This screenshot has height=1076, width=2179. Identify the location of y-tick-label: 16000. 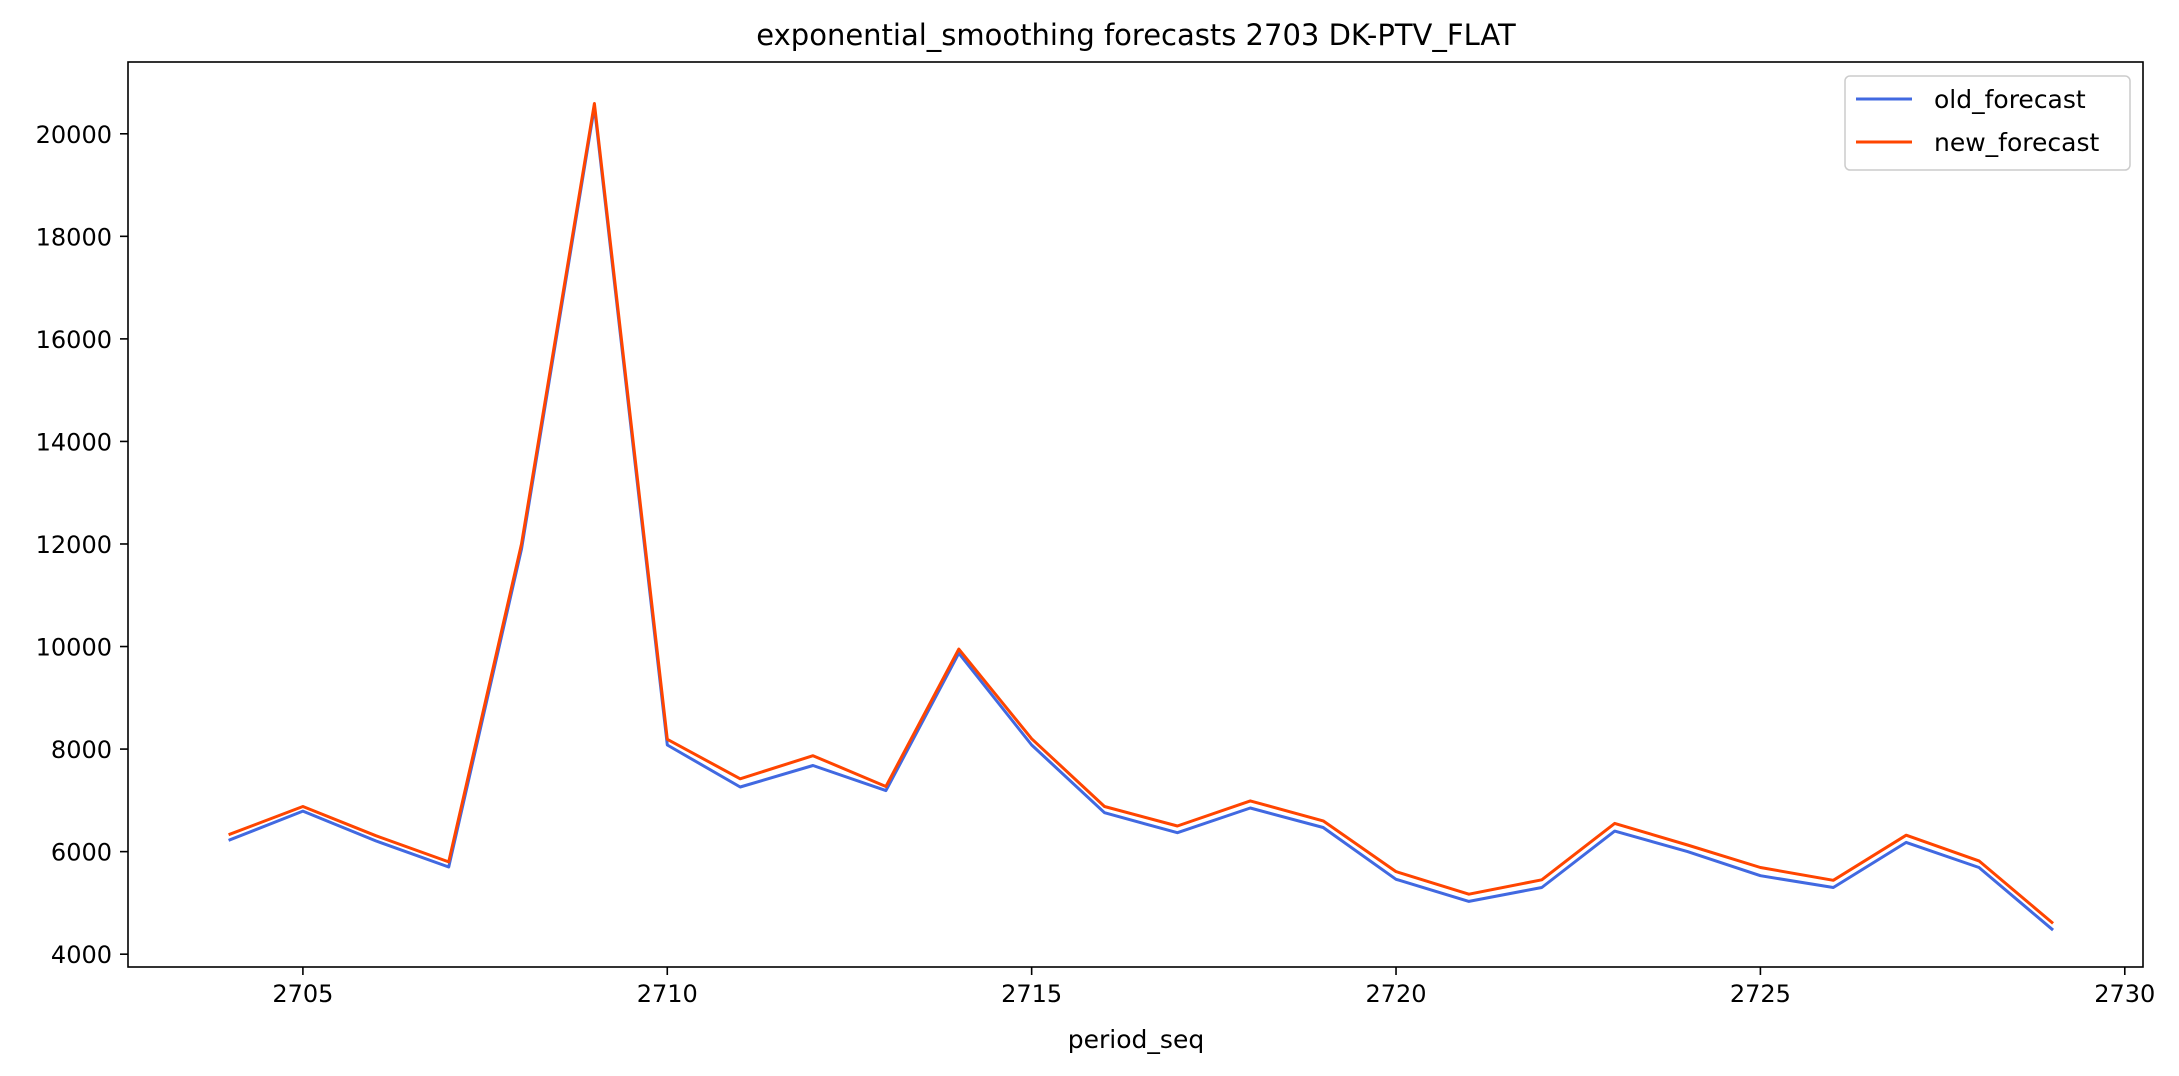
(74, 340).